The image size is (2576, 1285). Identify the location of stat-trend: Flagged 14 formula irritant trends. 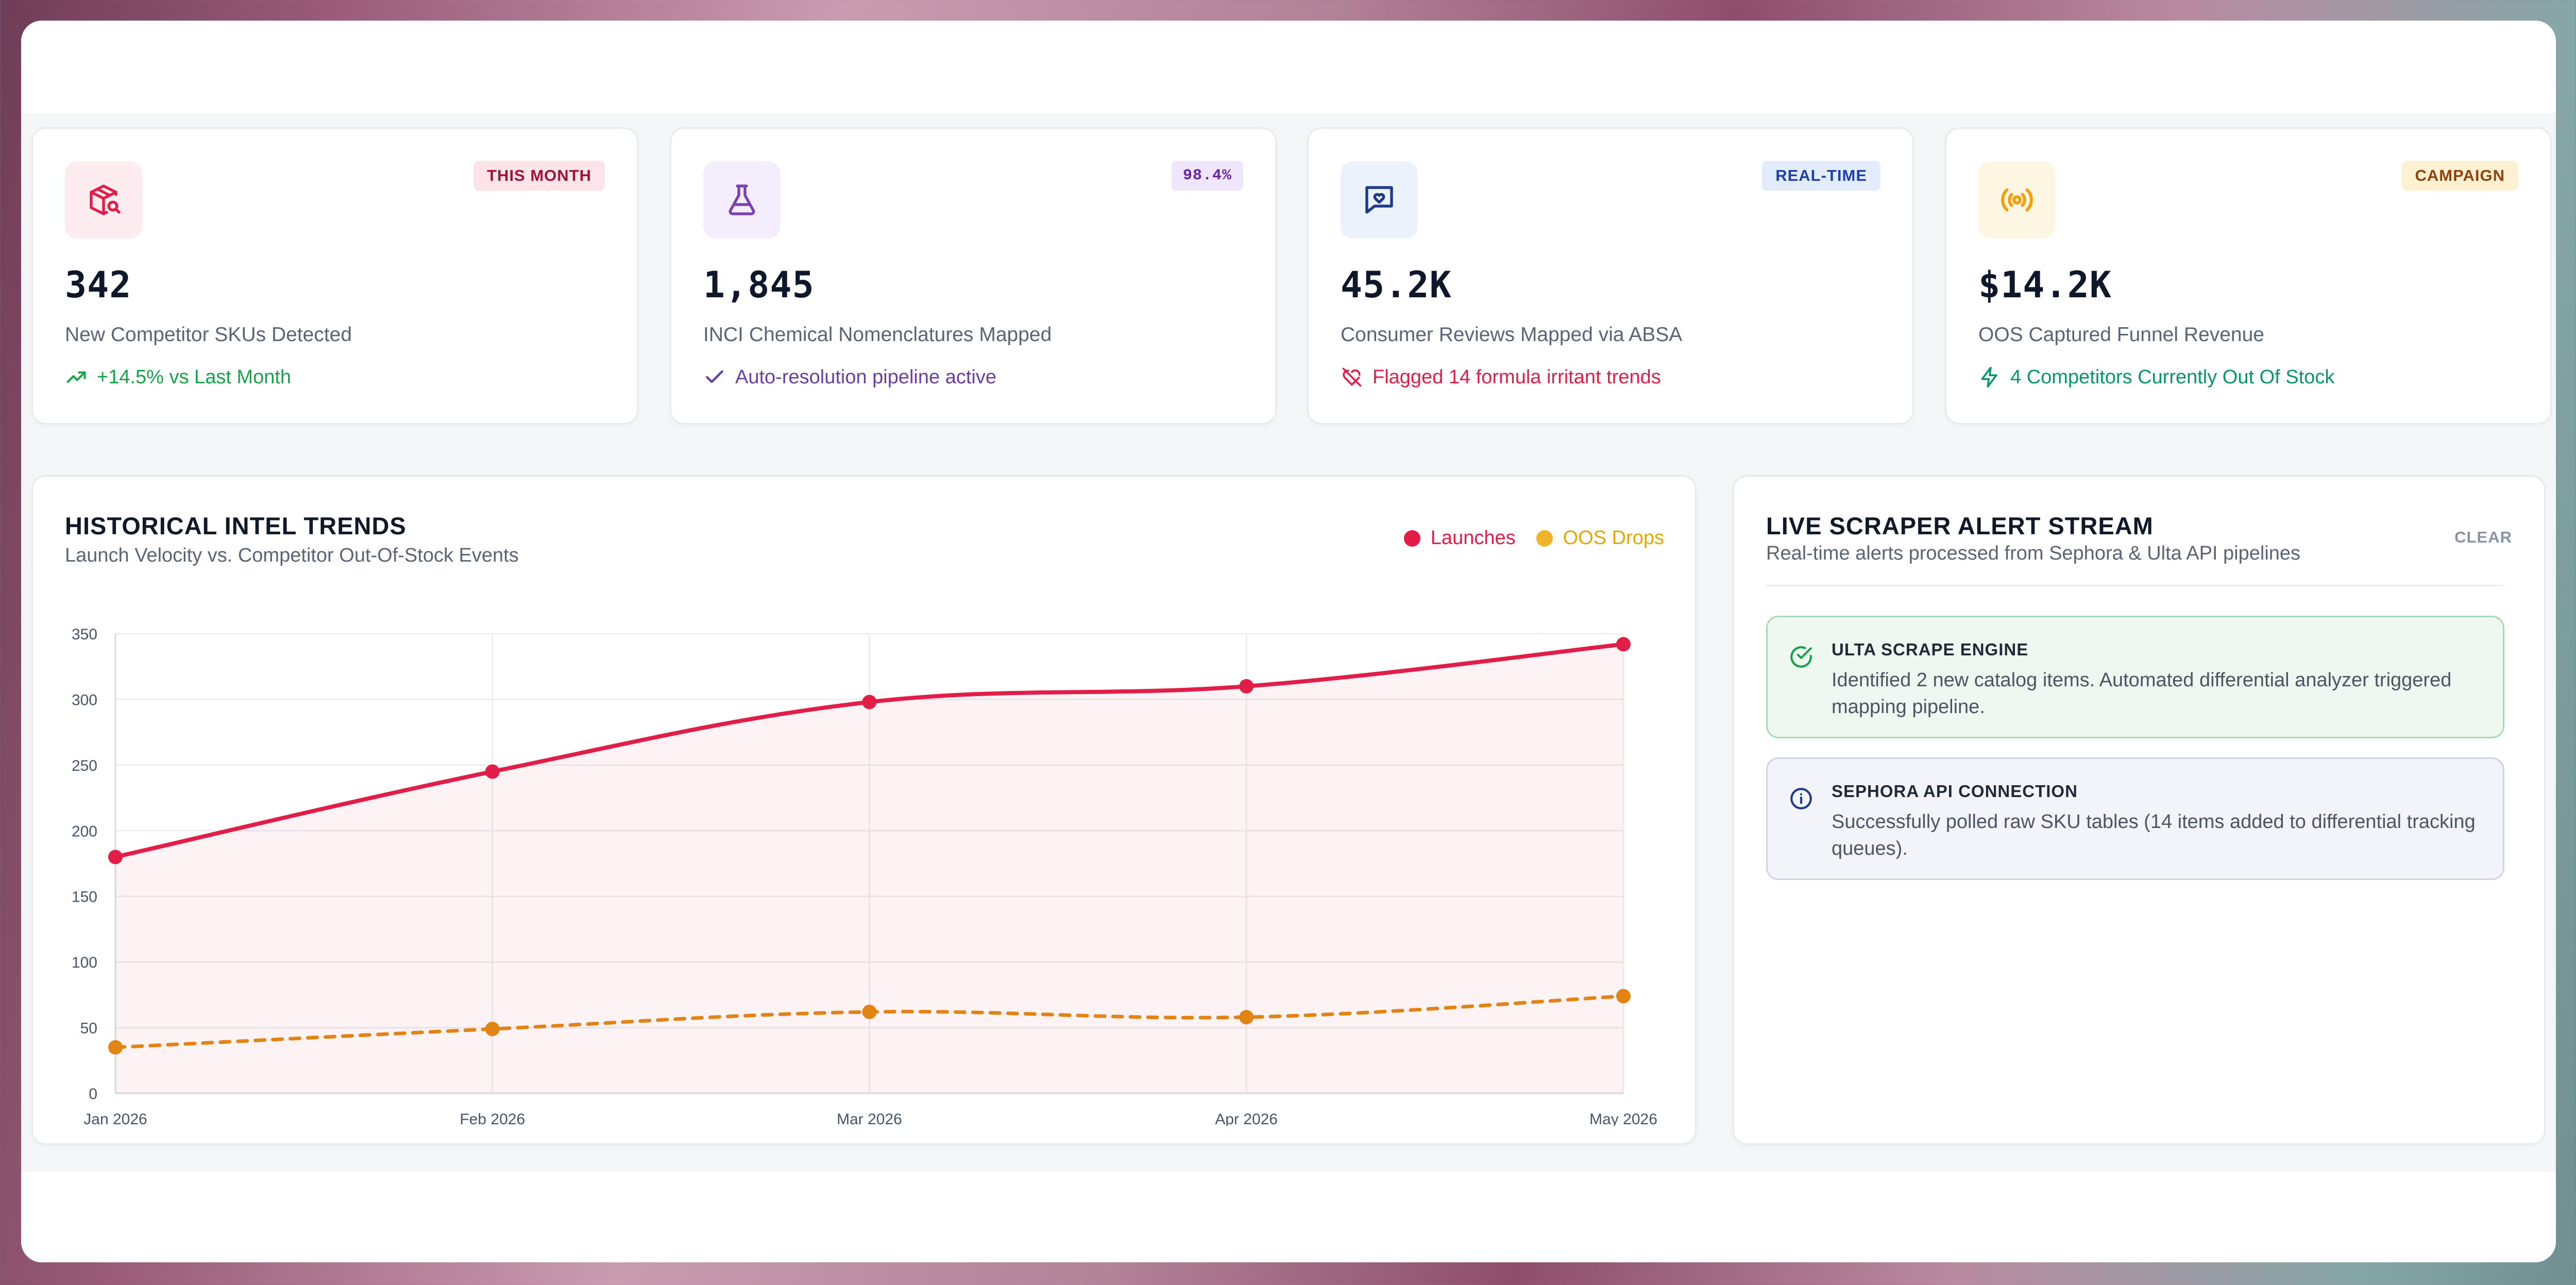
(1501, 377).